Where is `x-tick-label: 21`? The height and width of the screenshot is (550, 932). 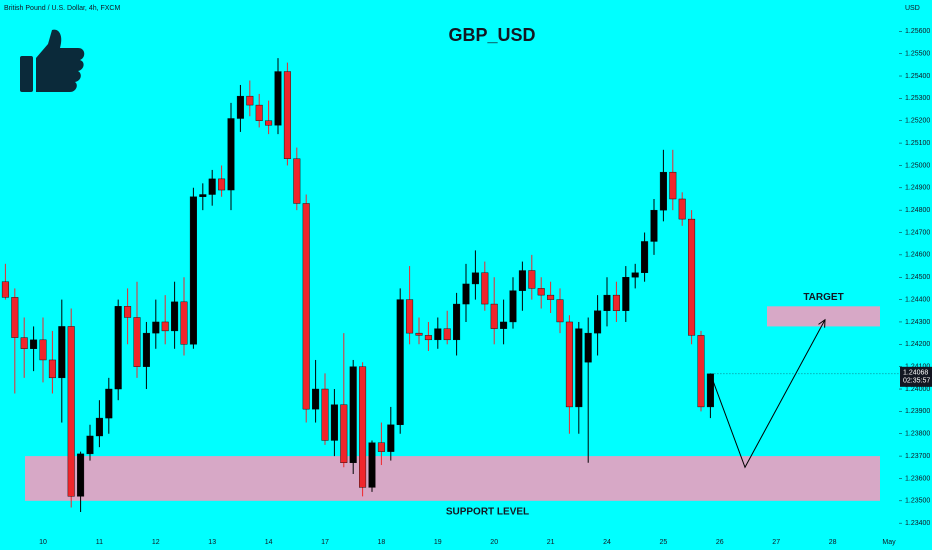 x-tick-label: 21 is located at coordinates (551, 542).